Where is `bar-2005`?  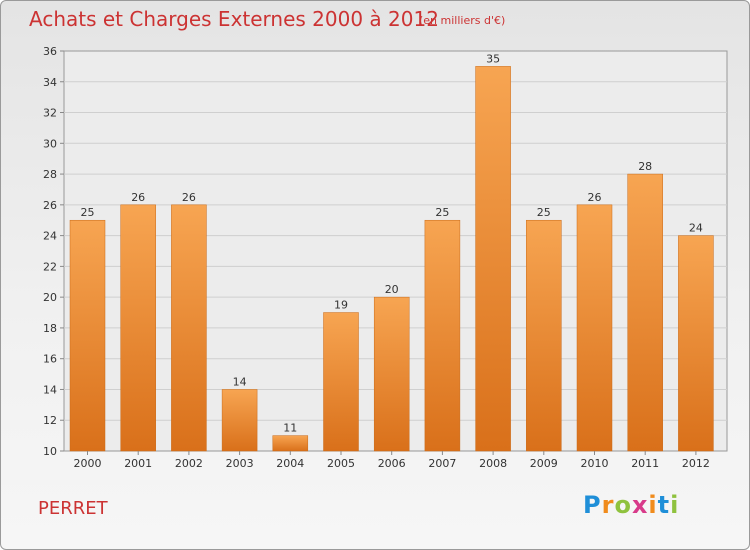 bar-2005 is located at coordinates (341, 382).